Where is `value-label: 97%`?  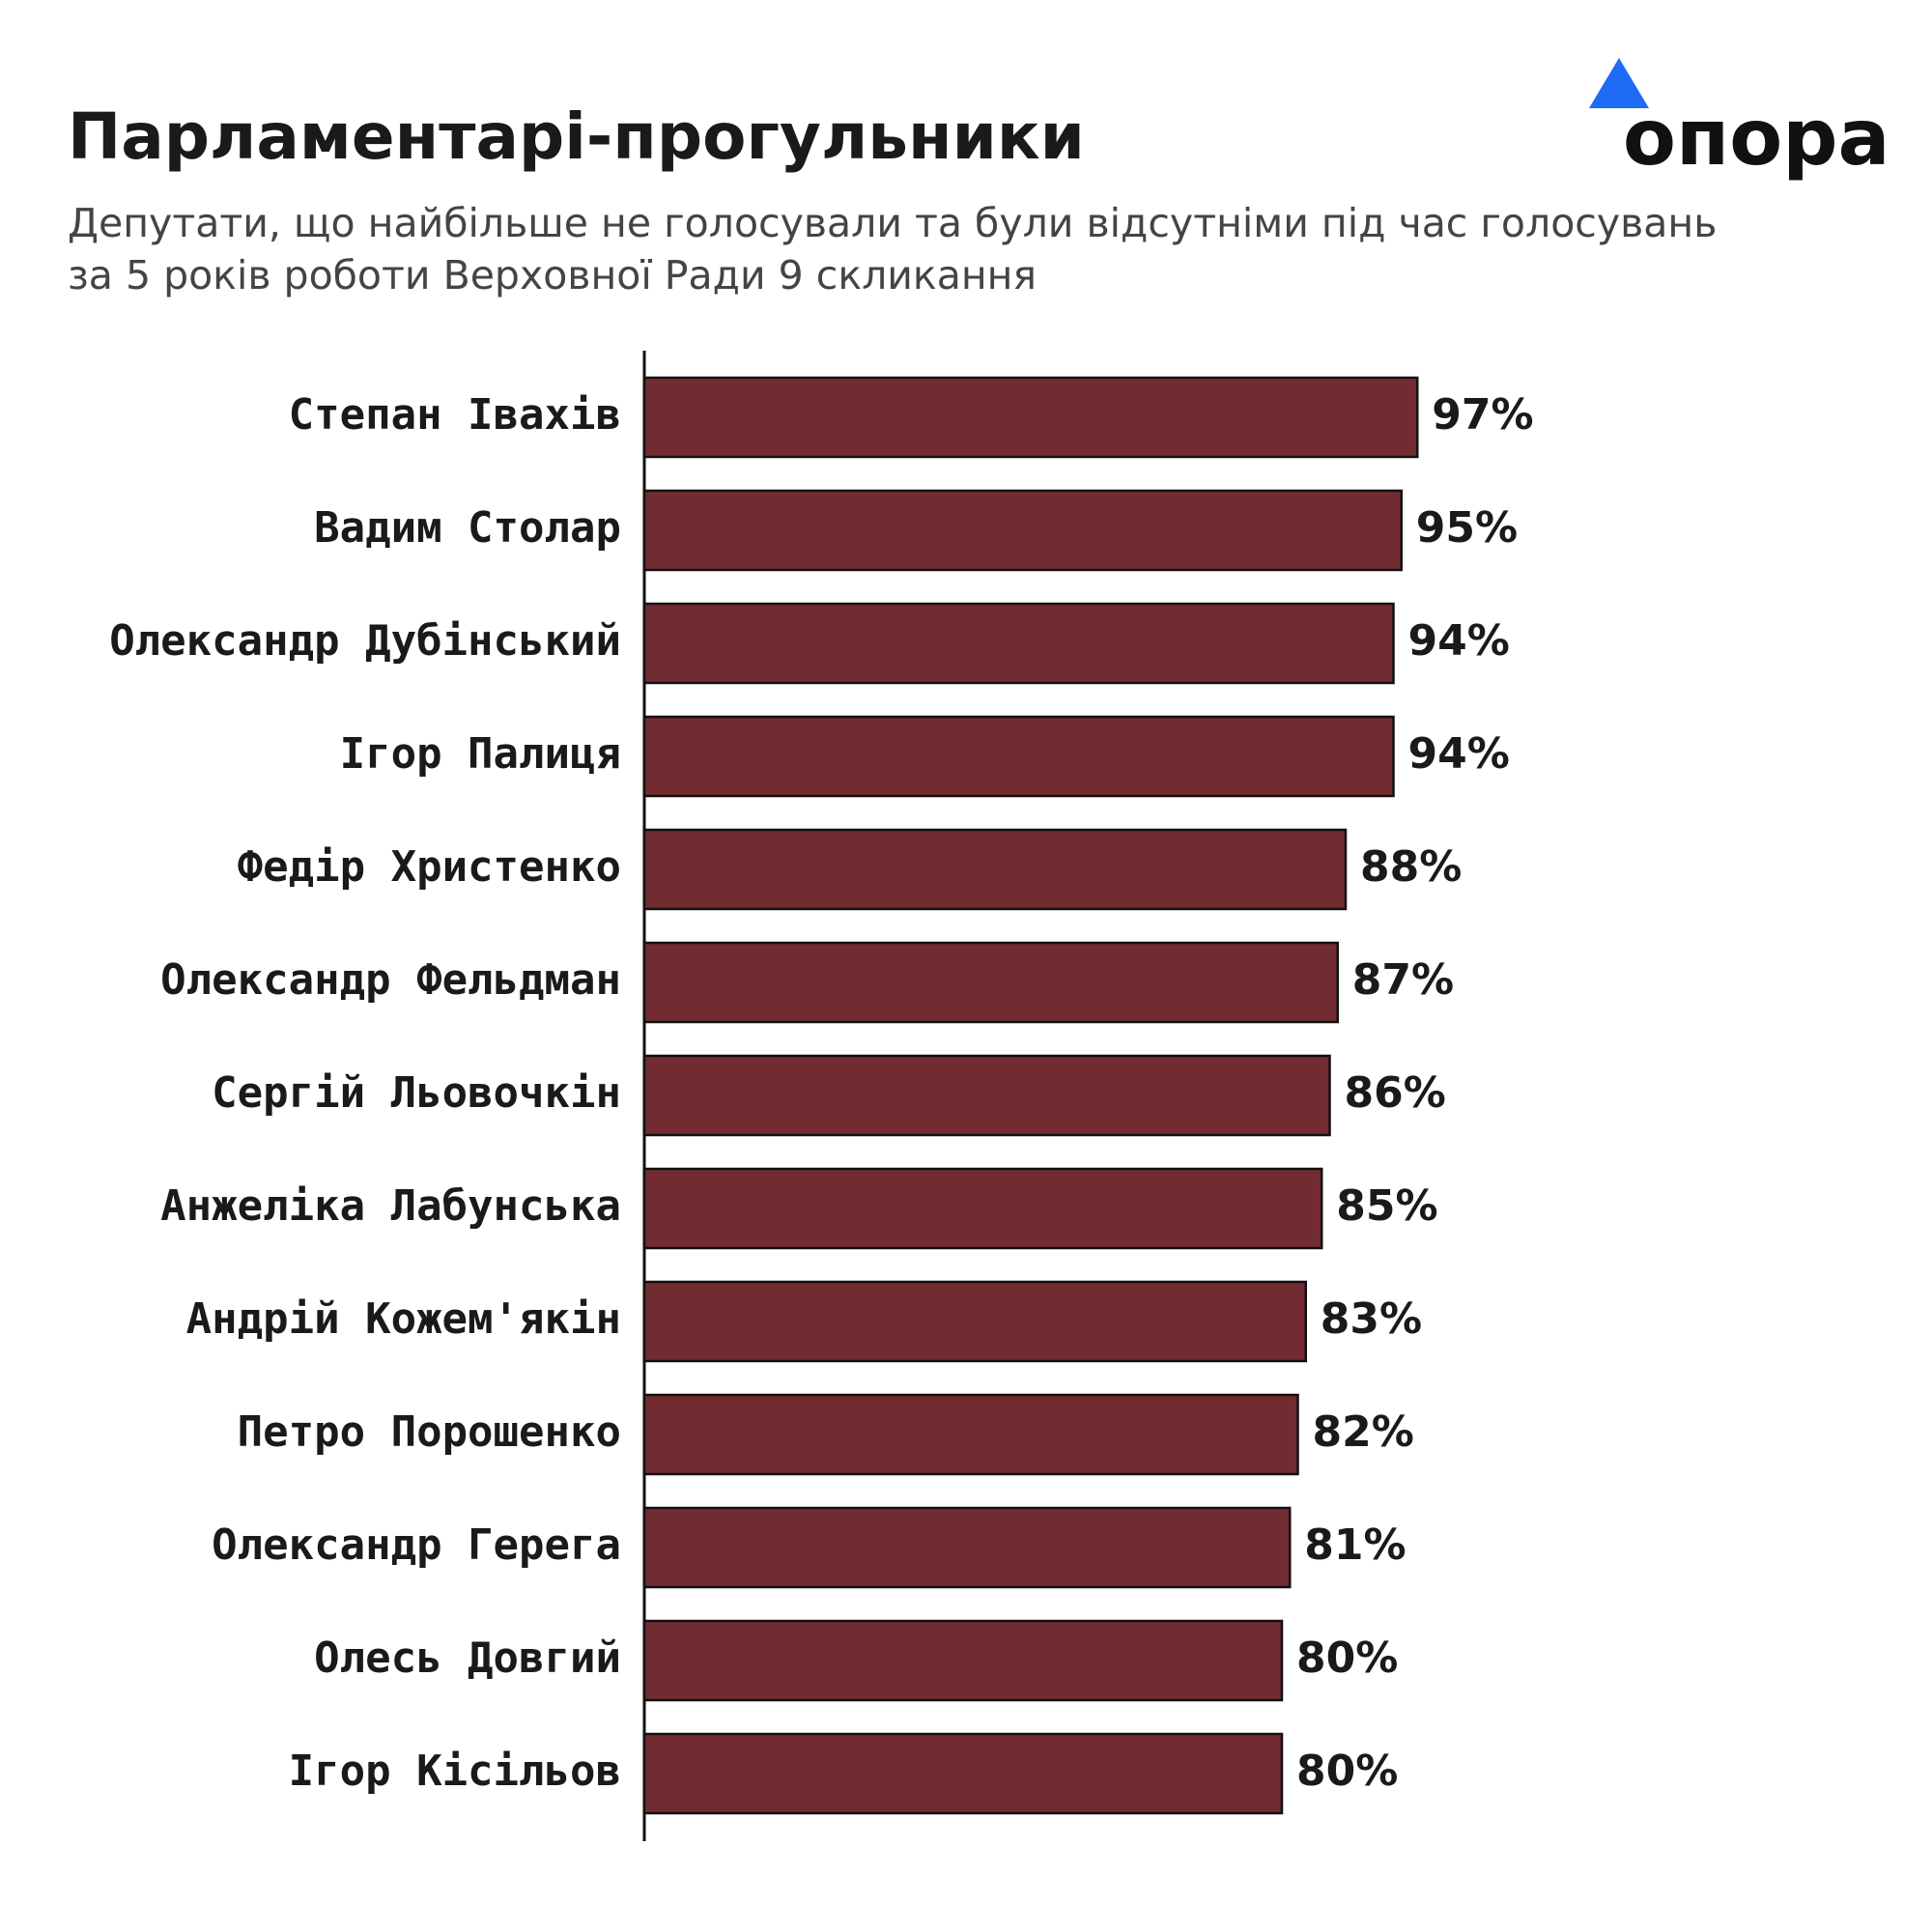 value-label: 97% is located at coordinates (1482, 415).